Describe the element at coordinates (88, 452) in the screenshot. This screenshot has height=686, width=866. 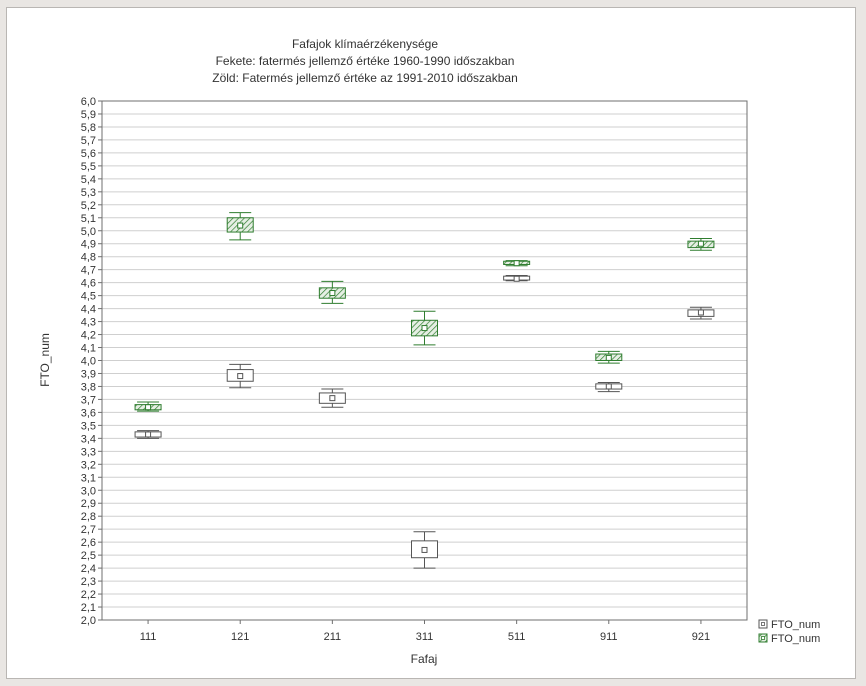
I see `y-tick-label: 3,3` at that location.